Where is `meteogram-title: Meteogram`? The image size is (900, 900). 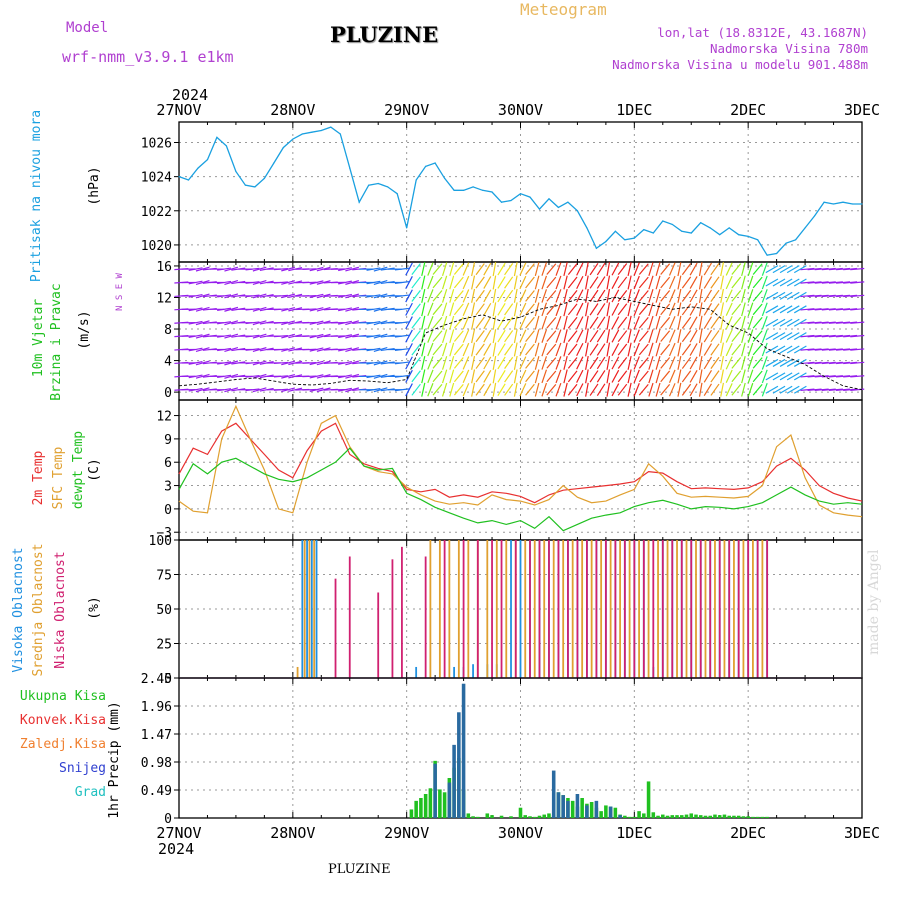 meteogram-title: Meteogram is located at coordinates (563, 9).